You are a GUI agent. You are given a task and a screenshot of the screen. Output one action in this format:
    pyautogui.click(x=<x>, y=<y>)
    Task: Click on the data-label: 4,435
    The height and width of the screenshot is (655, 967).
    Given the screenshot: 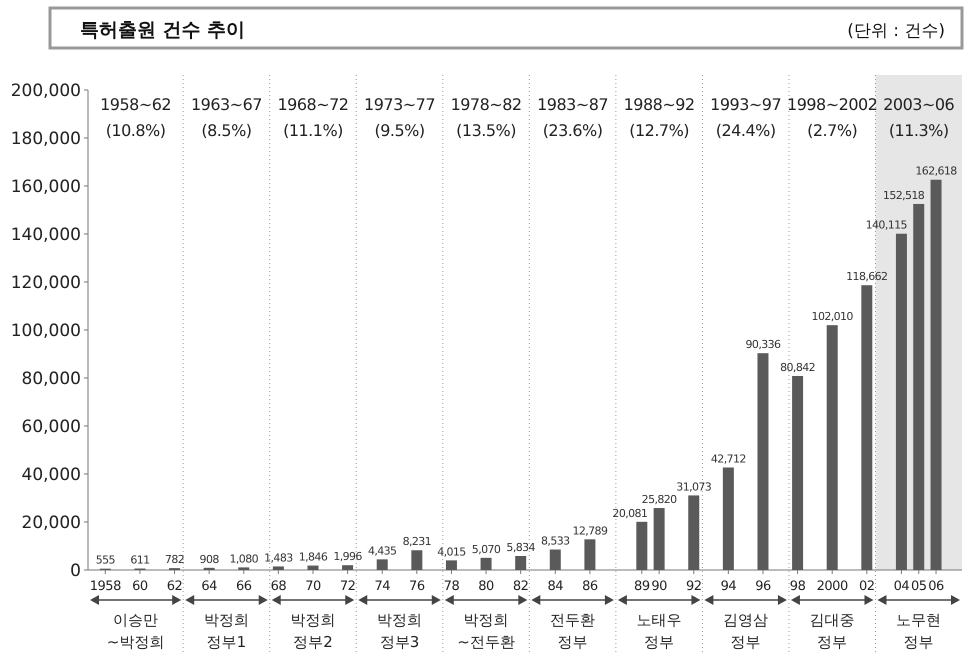 What is the action you would take?
    pyautogui.click(x=383, y=551)
    